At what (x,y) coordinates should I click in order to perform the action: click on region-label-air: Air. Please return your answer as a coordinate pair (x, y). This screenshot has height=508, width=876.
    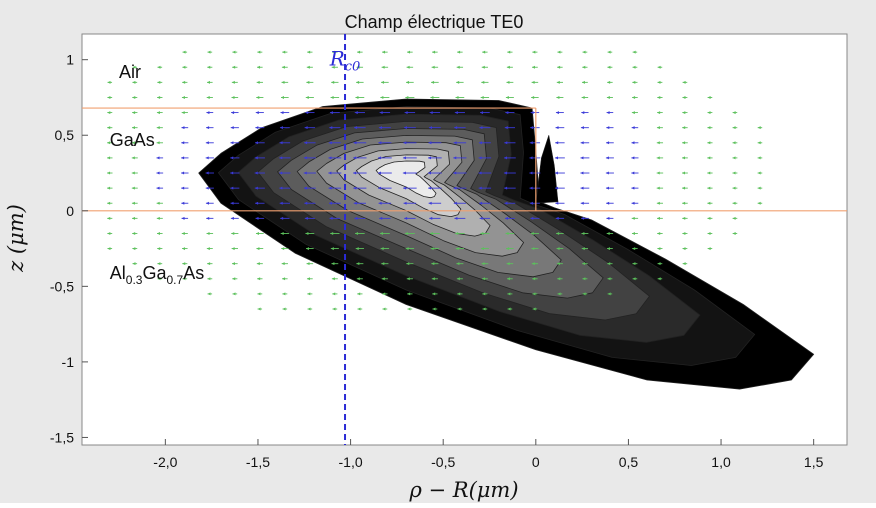
    Looking at the image, I should click on (130, 72).